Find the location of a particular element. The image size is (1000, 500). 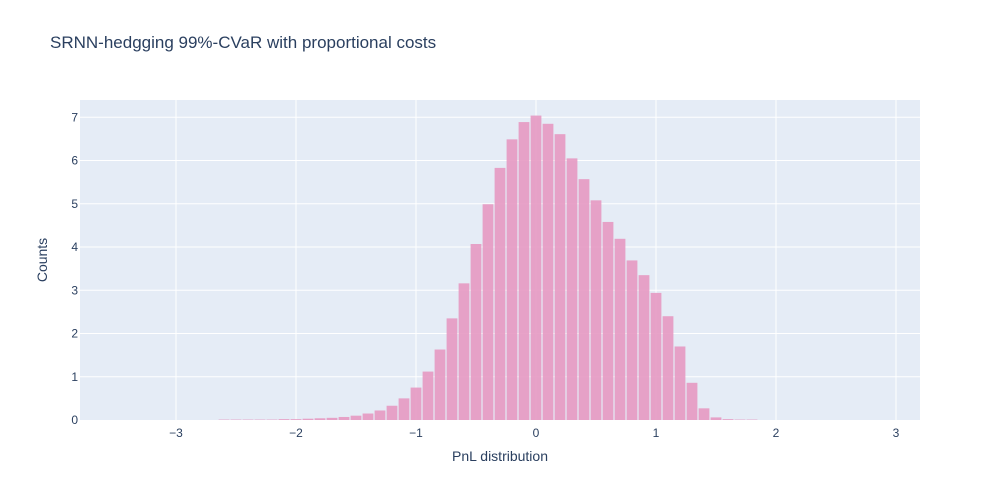

x-tick-label: 3 is located at coordinates (896, 433).